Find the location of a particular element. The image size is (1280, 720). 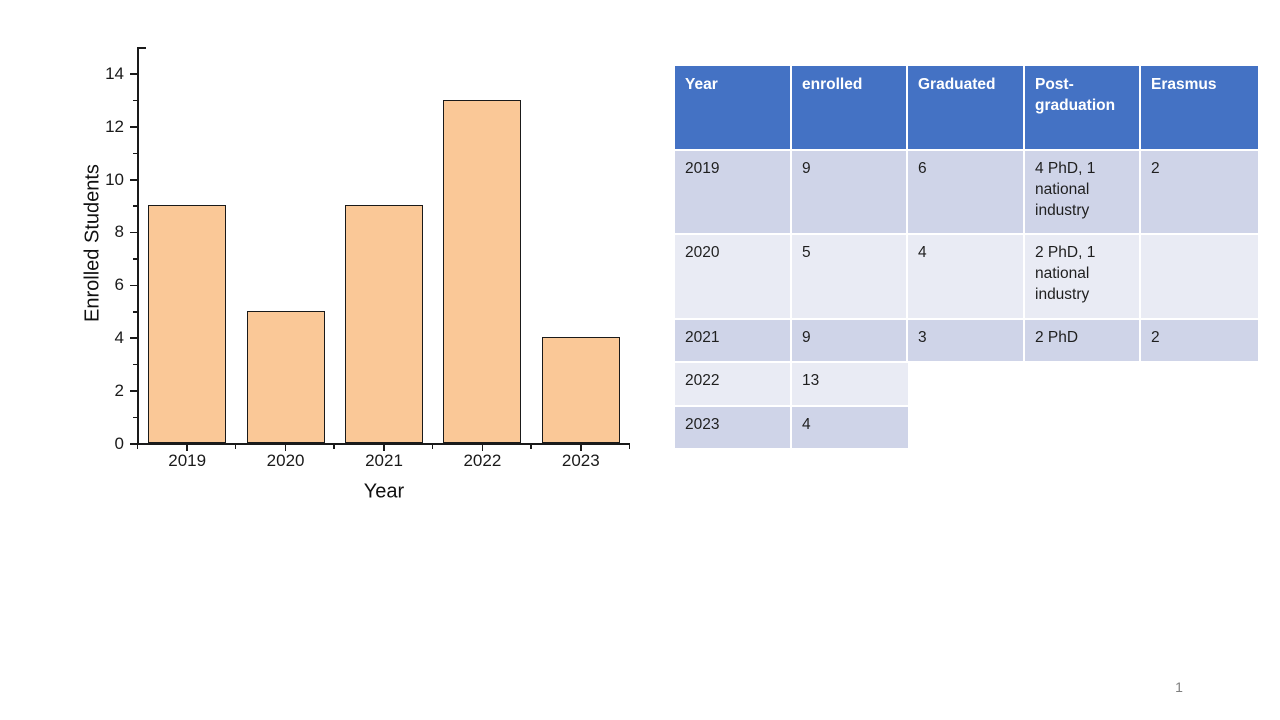

table-body-2020-cell-1: 5 is located at coordinates (850, 277).